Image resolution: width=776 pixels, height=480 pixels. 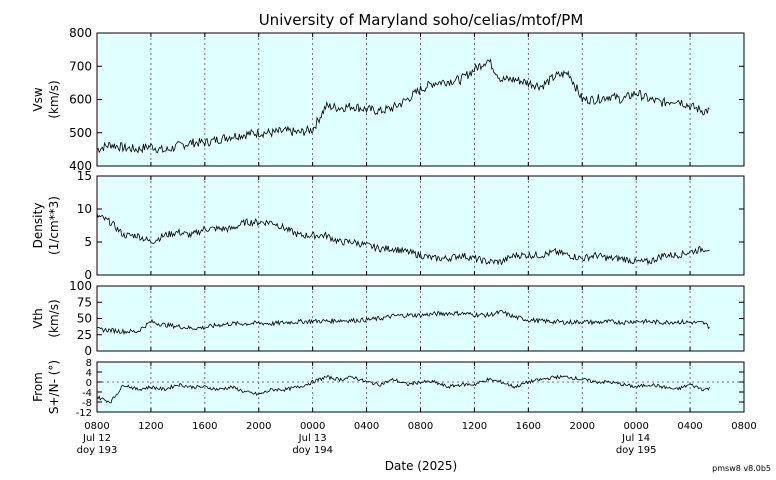 I want to click on date-label: Jul 14, so click(x=635, y=438).